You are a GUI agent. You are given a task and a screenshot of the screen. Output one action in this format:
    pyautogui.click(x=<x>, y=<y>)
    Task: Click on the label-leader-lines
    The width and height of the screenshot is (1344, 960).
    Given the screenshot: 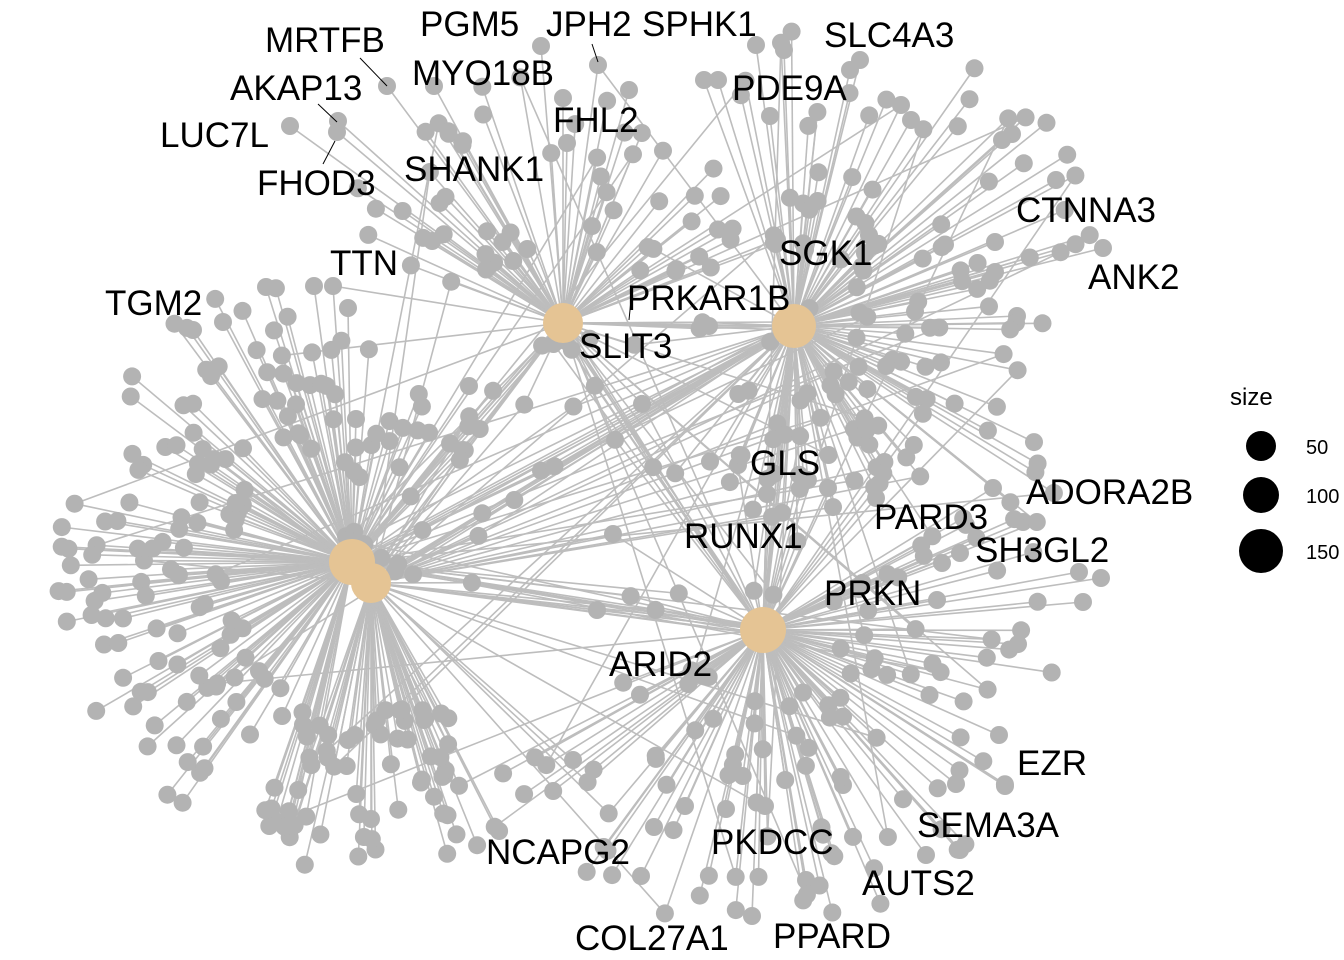 What is the action you would take?
    pyautogui.click(x=474, y=182)
    